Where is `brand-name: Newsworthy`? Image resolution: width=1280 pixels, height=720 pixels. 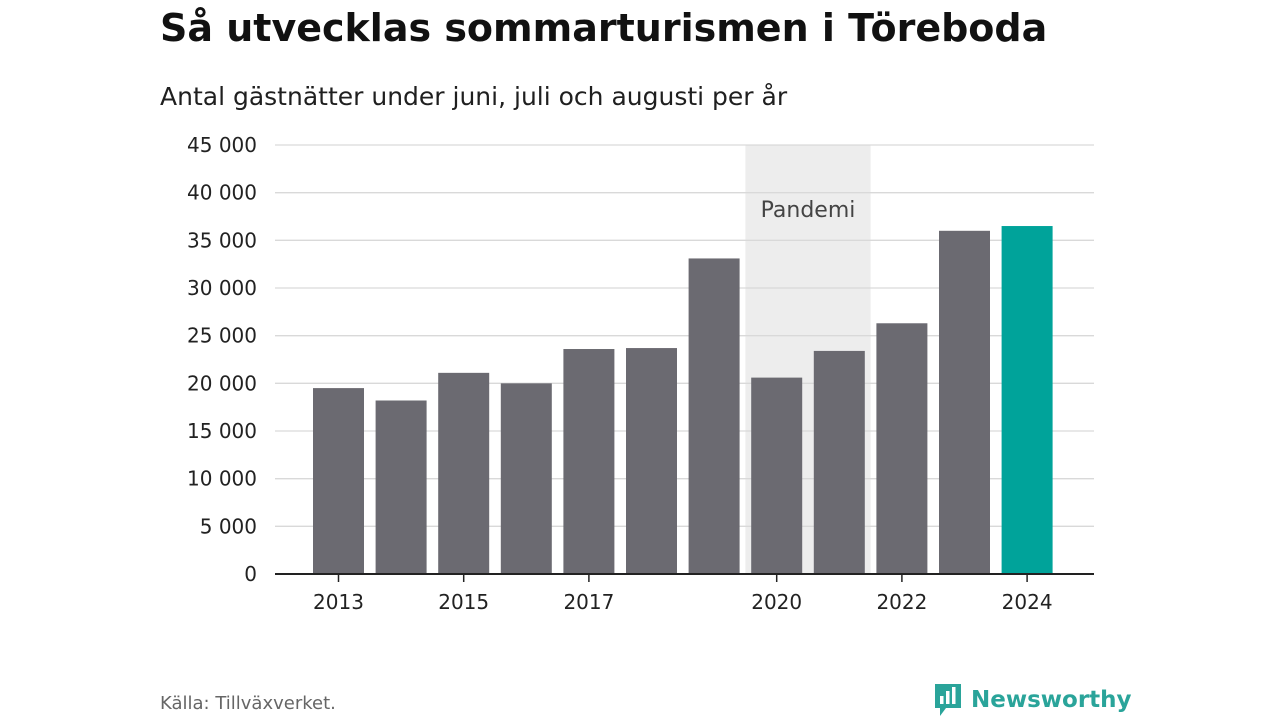 brand-name: Newsworthy is located at coordinates (1051, 700).